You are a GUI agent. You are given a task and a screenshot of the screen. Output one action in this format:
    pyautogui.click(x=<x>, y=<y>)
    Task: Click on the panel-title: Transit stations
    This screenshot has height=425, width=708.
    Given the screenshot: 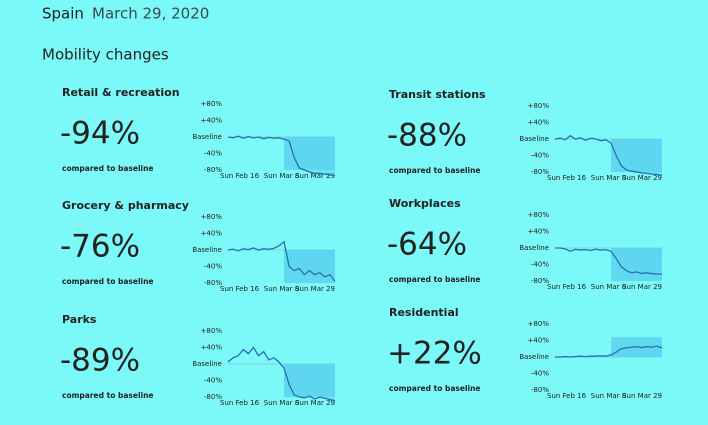 What is the action you would take?
    pyautogui.click(x=437, y=94)
    